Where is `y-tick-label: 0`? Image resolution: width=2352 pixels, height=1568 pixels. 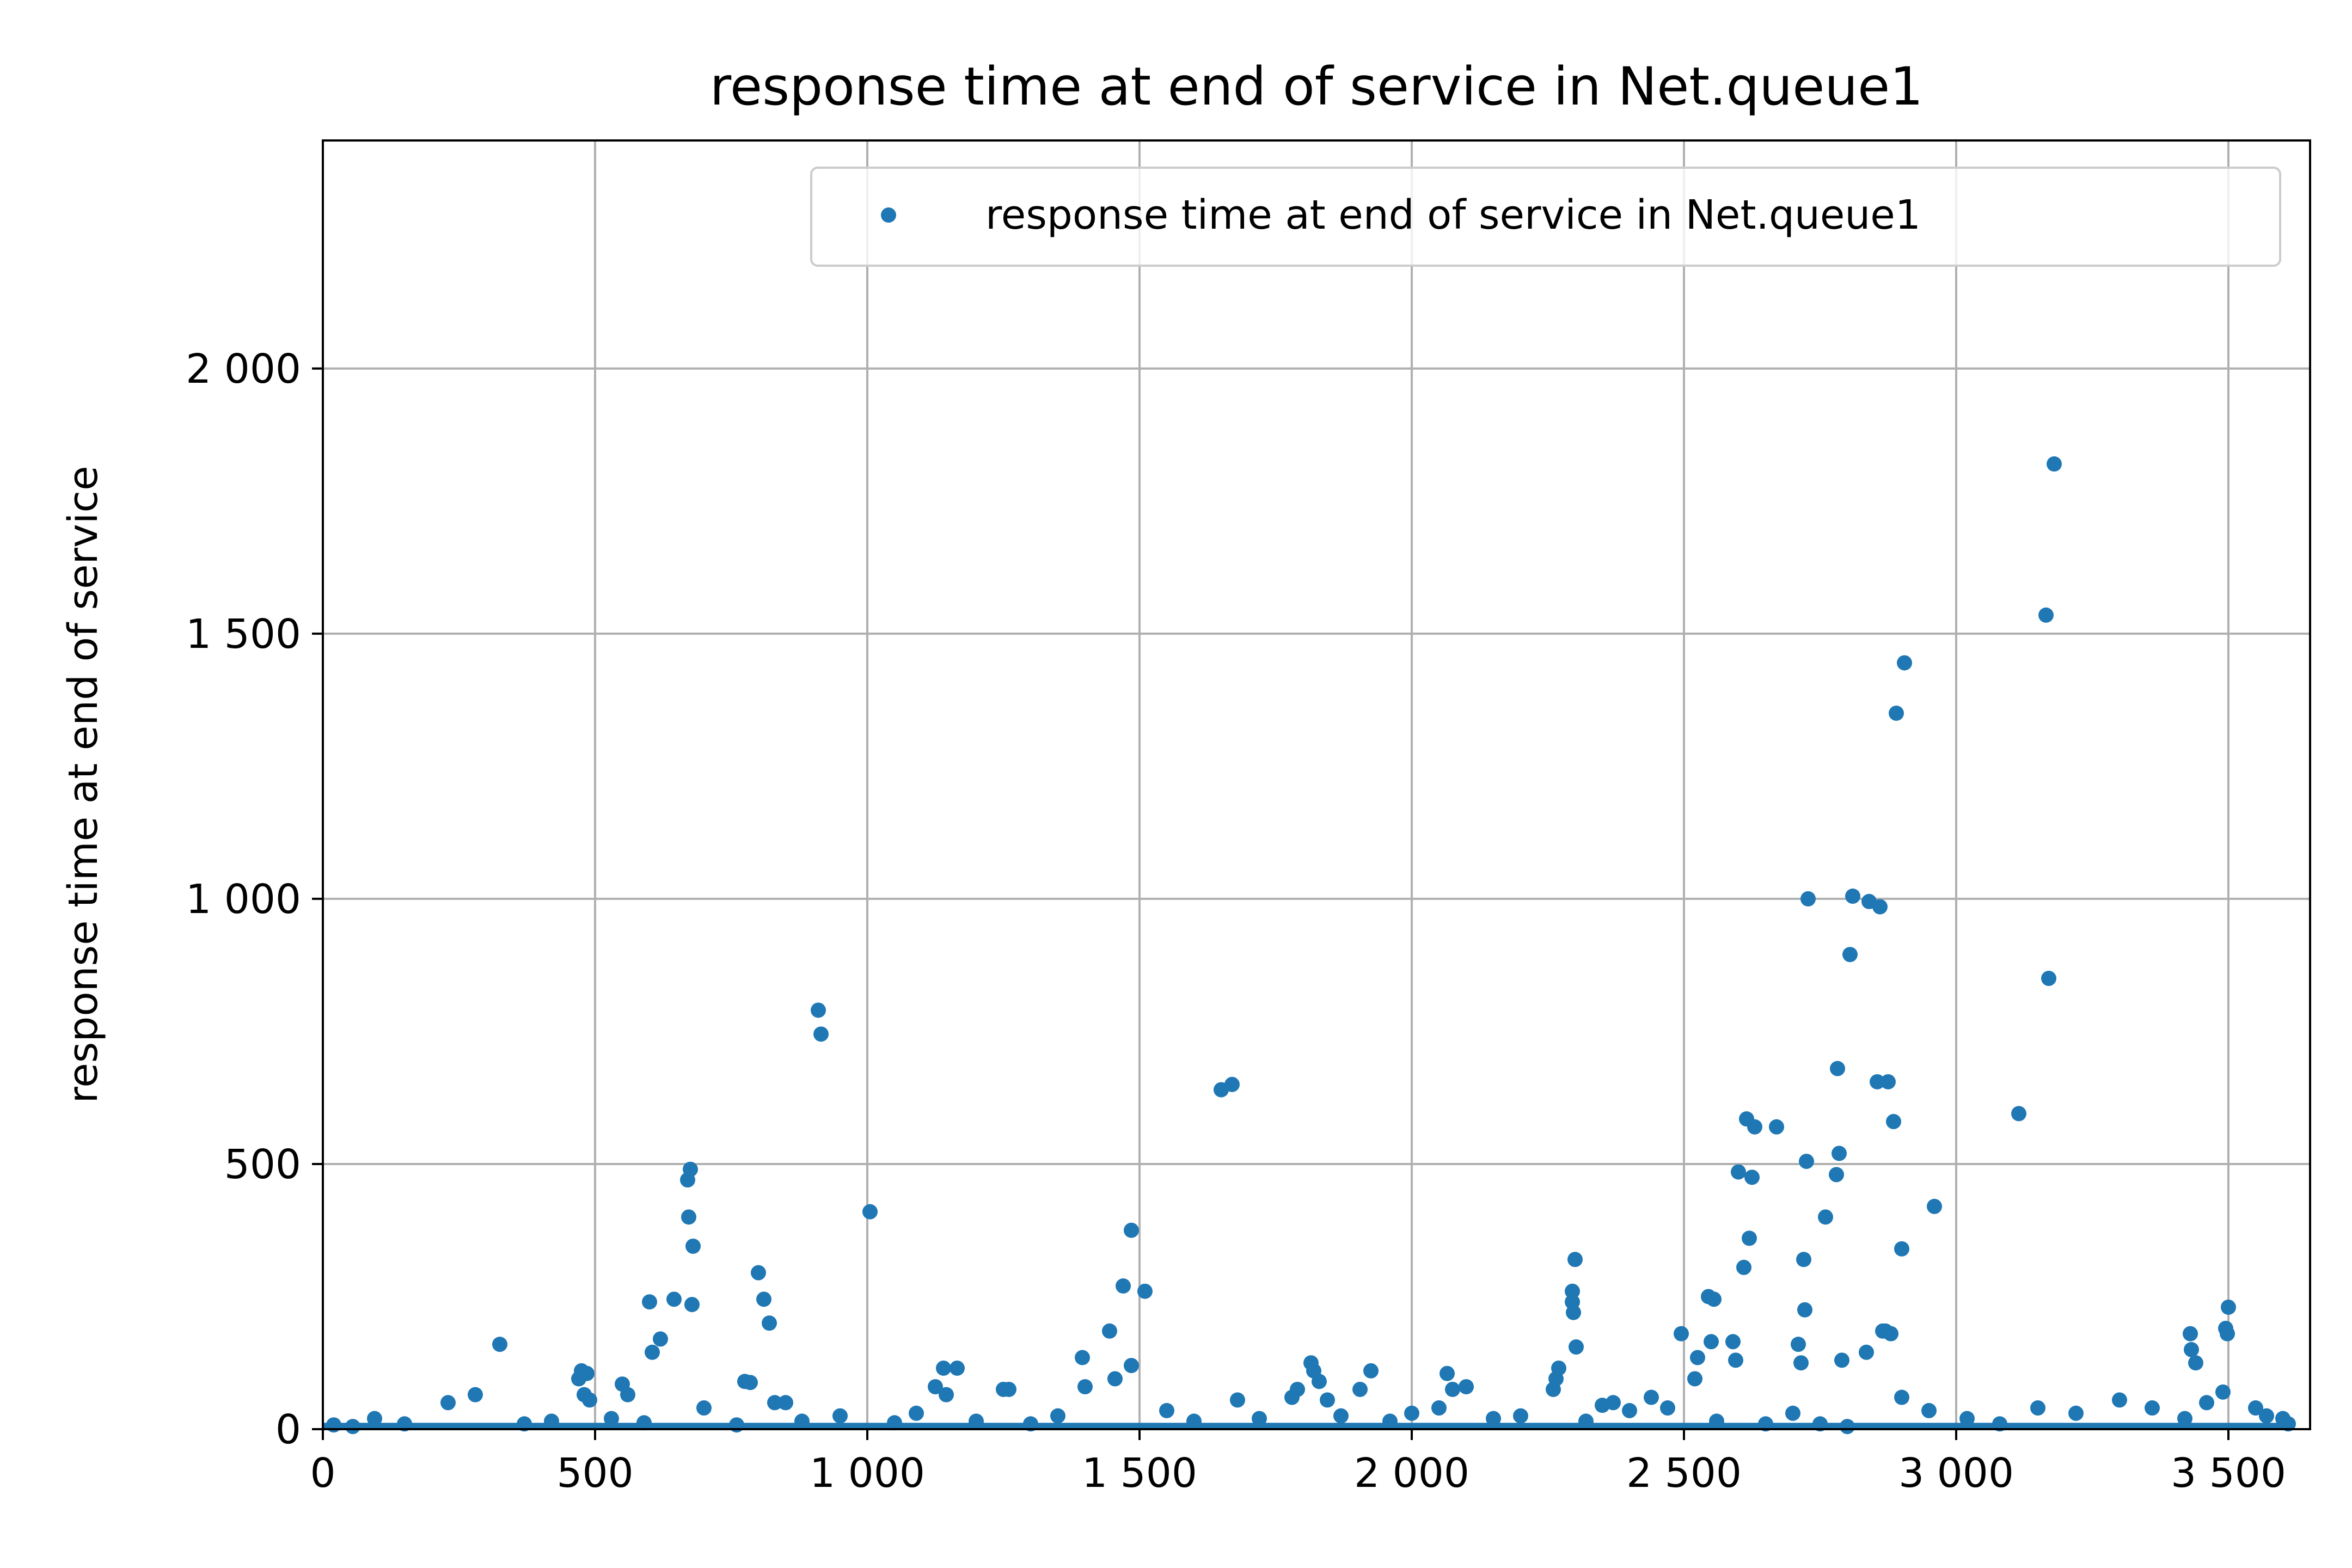
y-tick-label: 0 is located at coordinates (288, 1429).